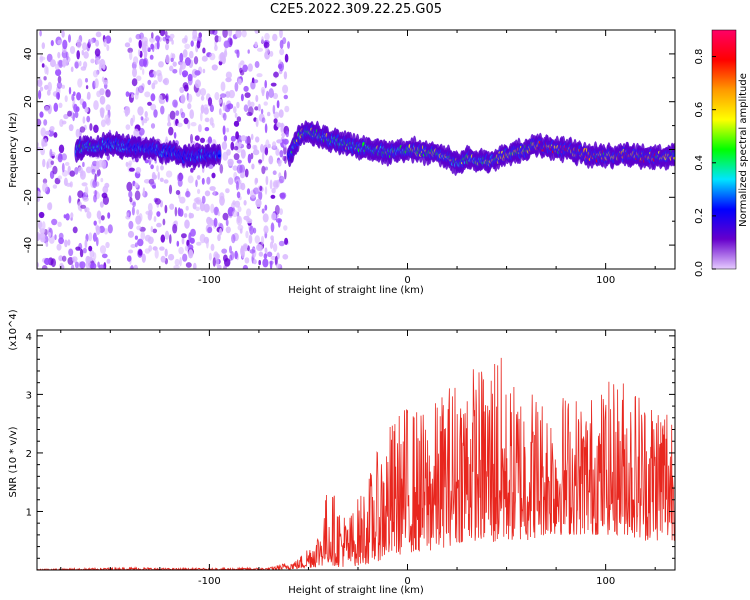 Image resolution: width=750 pixels, height=600 pixels. I want to click on x-tick-label: -100, so click(209, 581).